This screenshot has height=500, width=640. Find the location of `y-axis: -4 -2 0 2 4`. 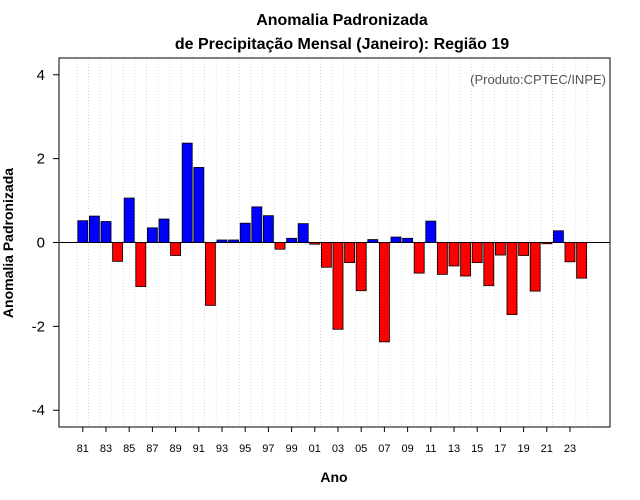

y-axis: -4 -2 0 2 4 is located at coordinates (45, 243).